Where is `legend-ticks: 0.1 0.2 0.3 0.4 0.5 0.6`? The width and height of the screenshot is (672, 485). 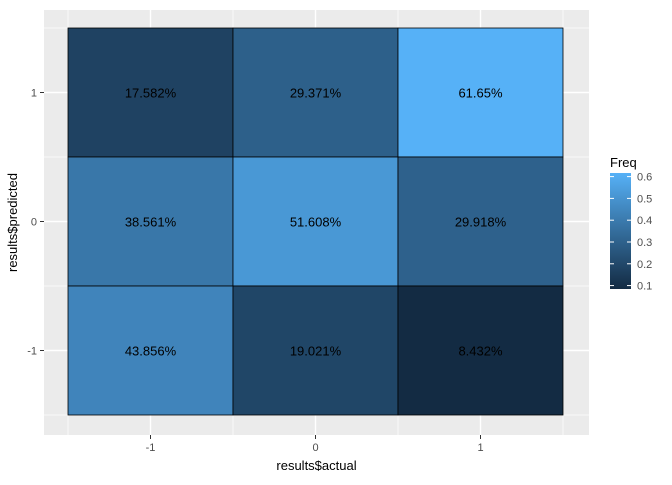 legend-ticks: 0.1 0.2 0.3 0.4 0.5 0.6 is located at coordinates (631, 232).